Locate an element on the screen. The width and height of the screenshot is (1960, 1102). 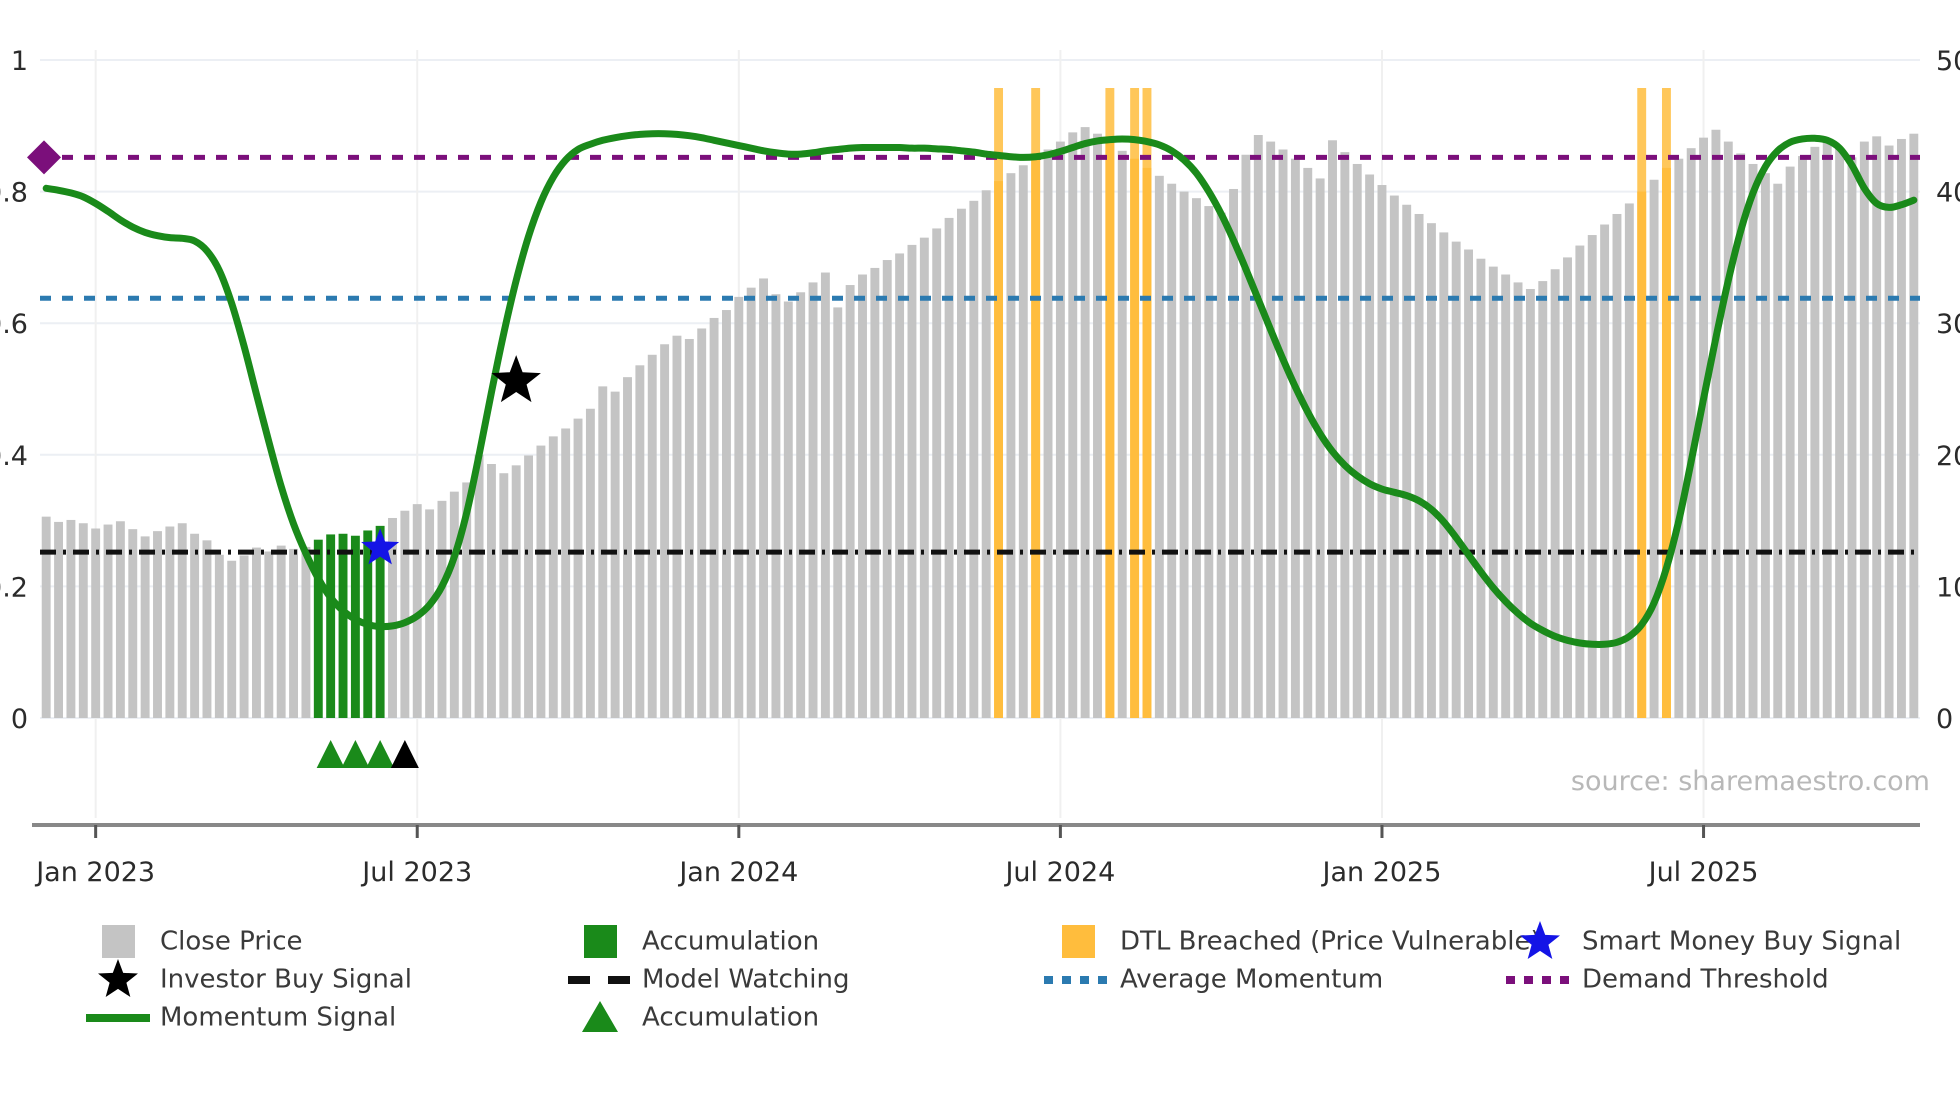
legend-label: Model Watching is located at coordinates (745, 980).